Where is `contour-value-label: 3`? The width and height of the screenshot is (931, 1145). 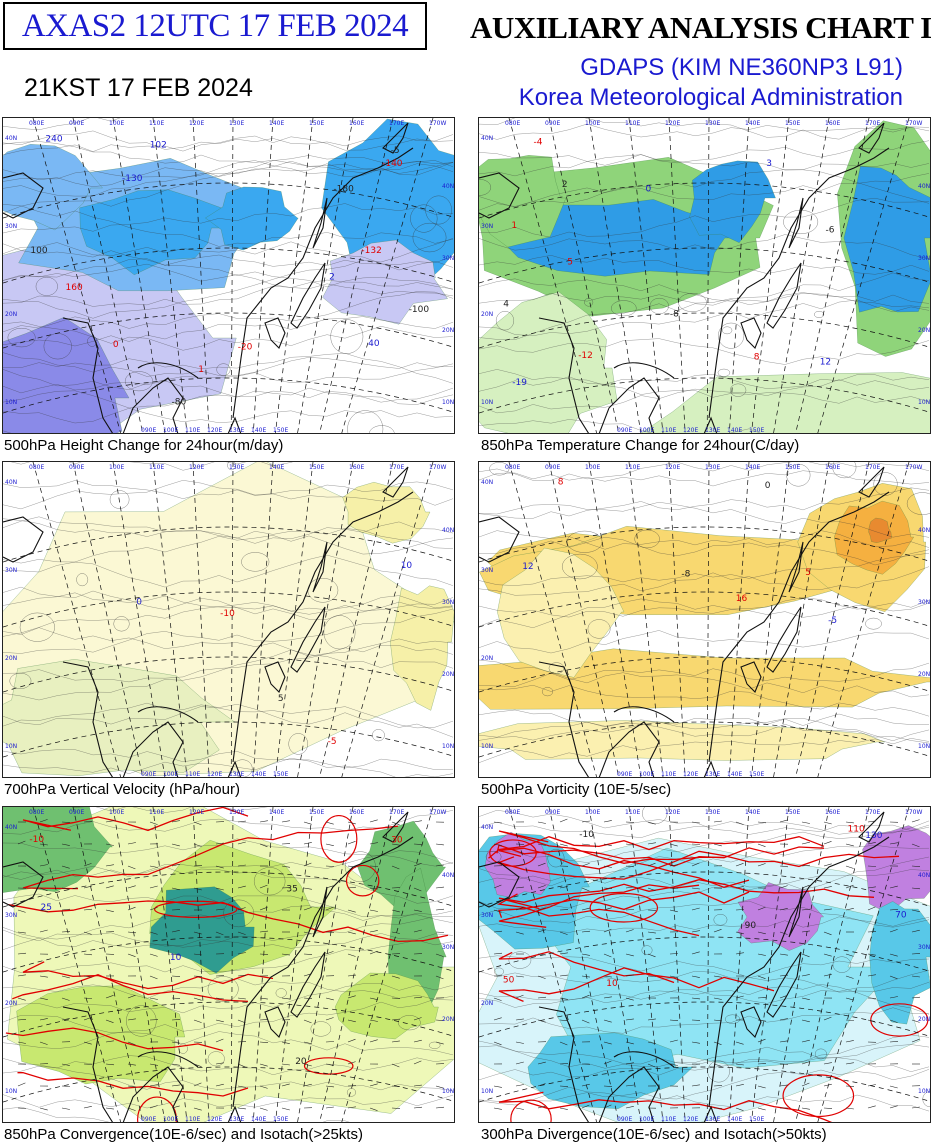
contour-value-label: 3 is located at coordinates (769, 164).